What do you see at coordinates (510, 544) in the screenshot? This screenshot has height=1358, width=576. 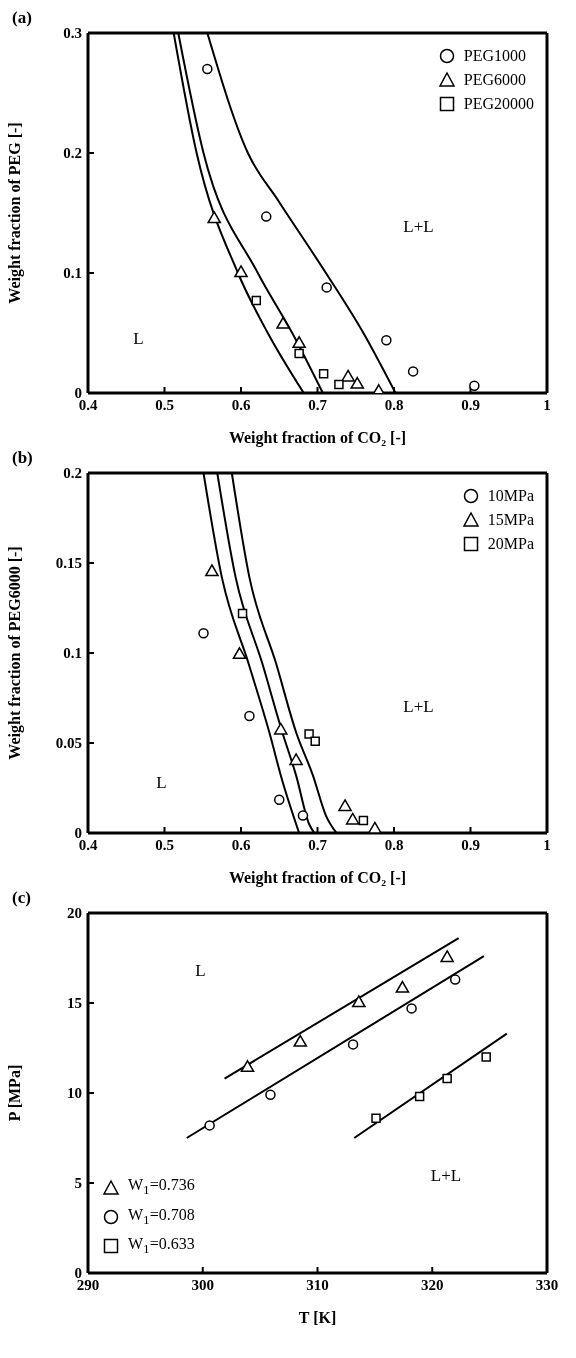 I see `legend-label: 20MPa` at bounding box center [510, 544].